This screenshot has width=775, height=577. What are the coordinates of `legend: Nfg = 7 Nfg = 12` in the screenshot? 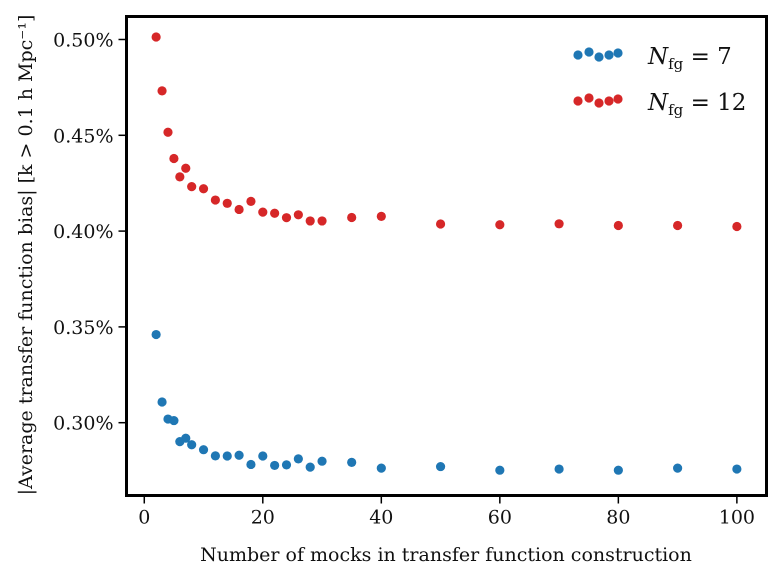 It's located at (659, 81).